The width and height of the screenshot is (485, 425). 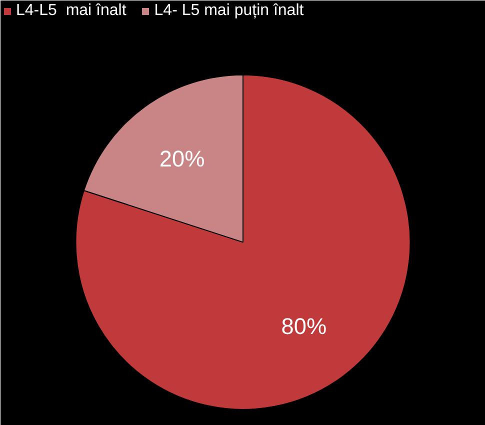 I want to click on data-label: 80%, so click(x=304, y=325).